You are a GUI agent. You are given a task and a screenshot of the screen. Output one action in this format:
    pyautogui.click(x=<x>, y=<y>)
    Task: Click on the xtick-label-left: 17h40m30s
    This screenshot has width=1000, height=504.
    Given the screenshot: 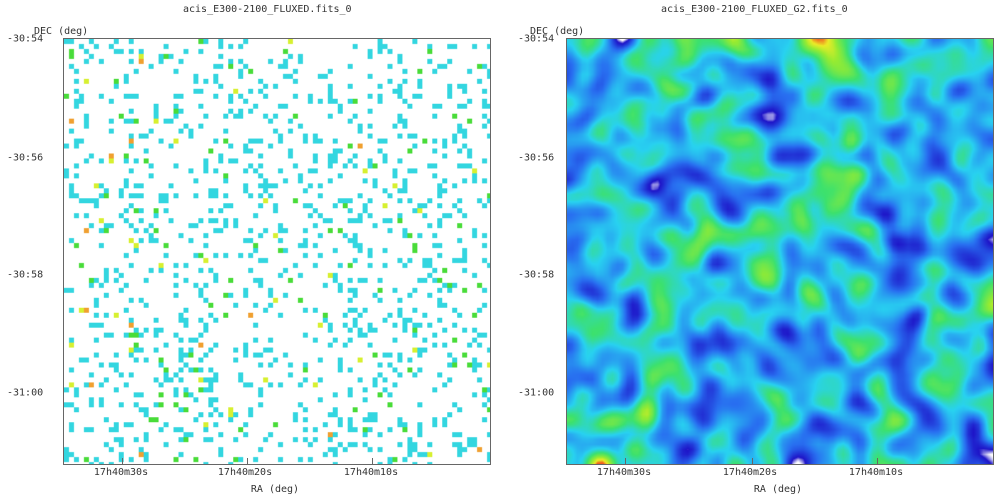 What is the action you would take?
    pyautogui.click(x=121, y=472)
    